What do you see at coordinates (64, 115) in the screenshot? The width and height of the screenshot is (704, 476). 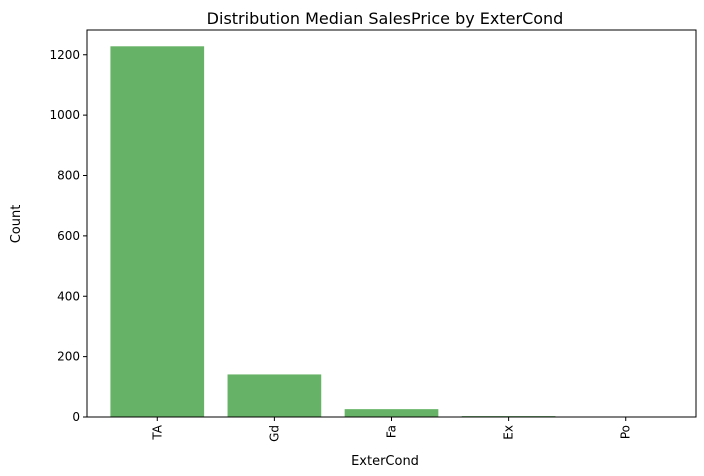 I see `y-tick-label: 1000` at bounding box center [64, 115].